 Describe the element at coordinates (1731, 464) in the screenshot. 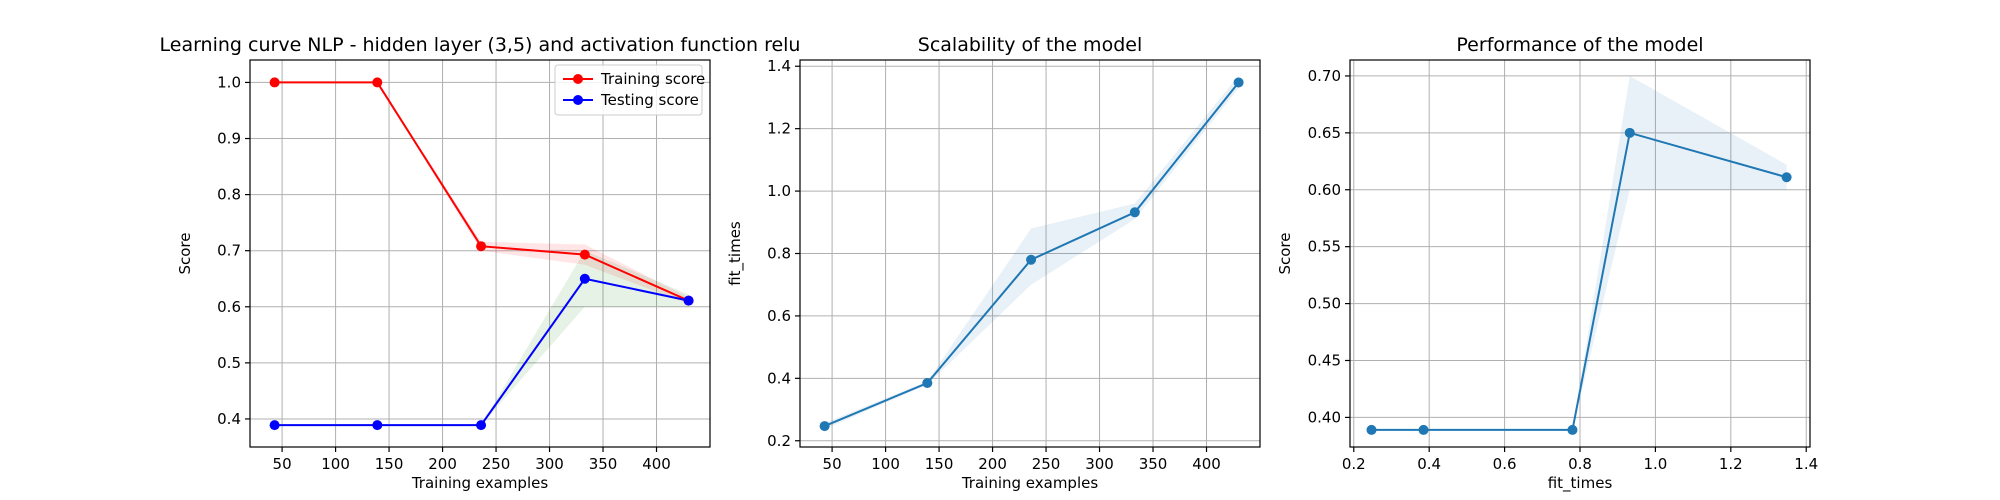

I see `x-tick-label: 1.2` at that location.